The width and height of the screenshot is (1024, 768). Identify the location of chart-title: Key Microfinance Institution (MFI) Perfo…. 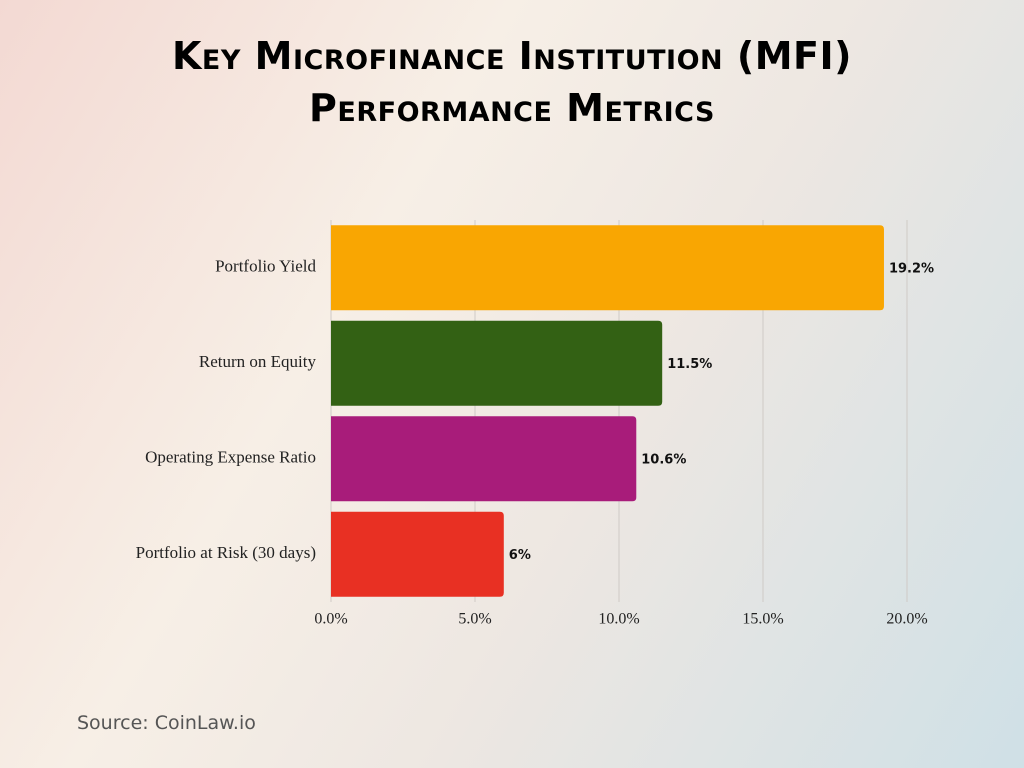
(512, 82).